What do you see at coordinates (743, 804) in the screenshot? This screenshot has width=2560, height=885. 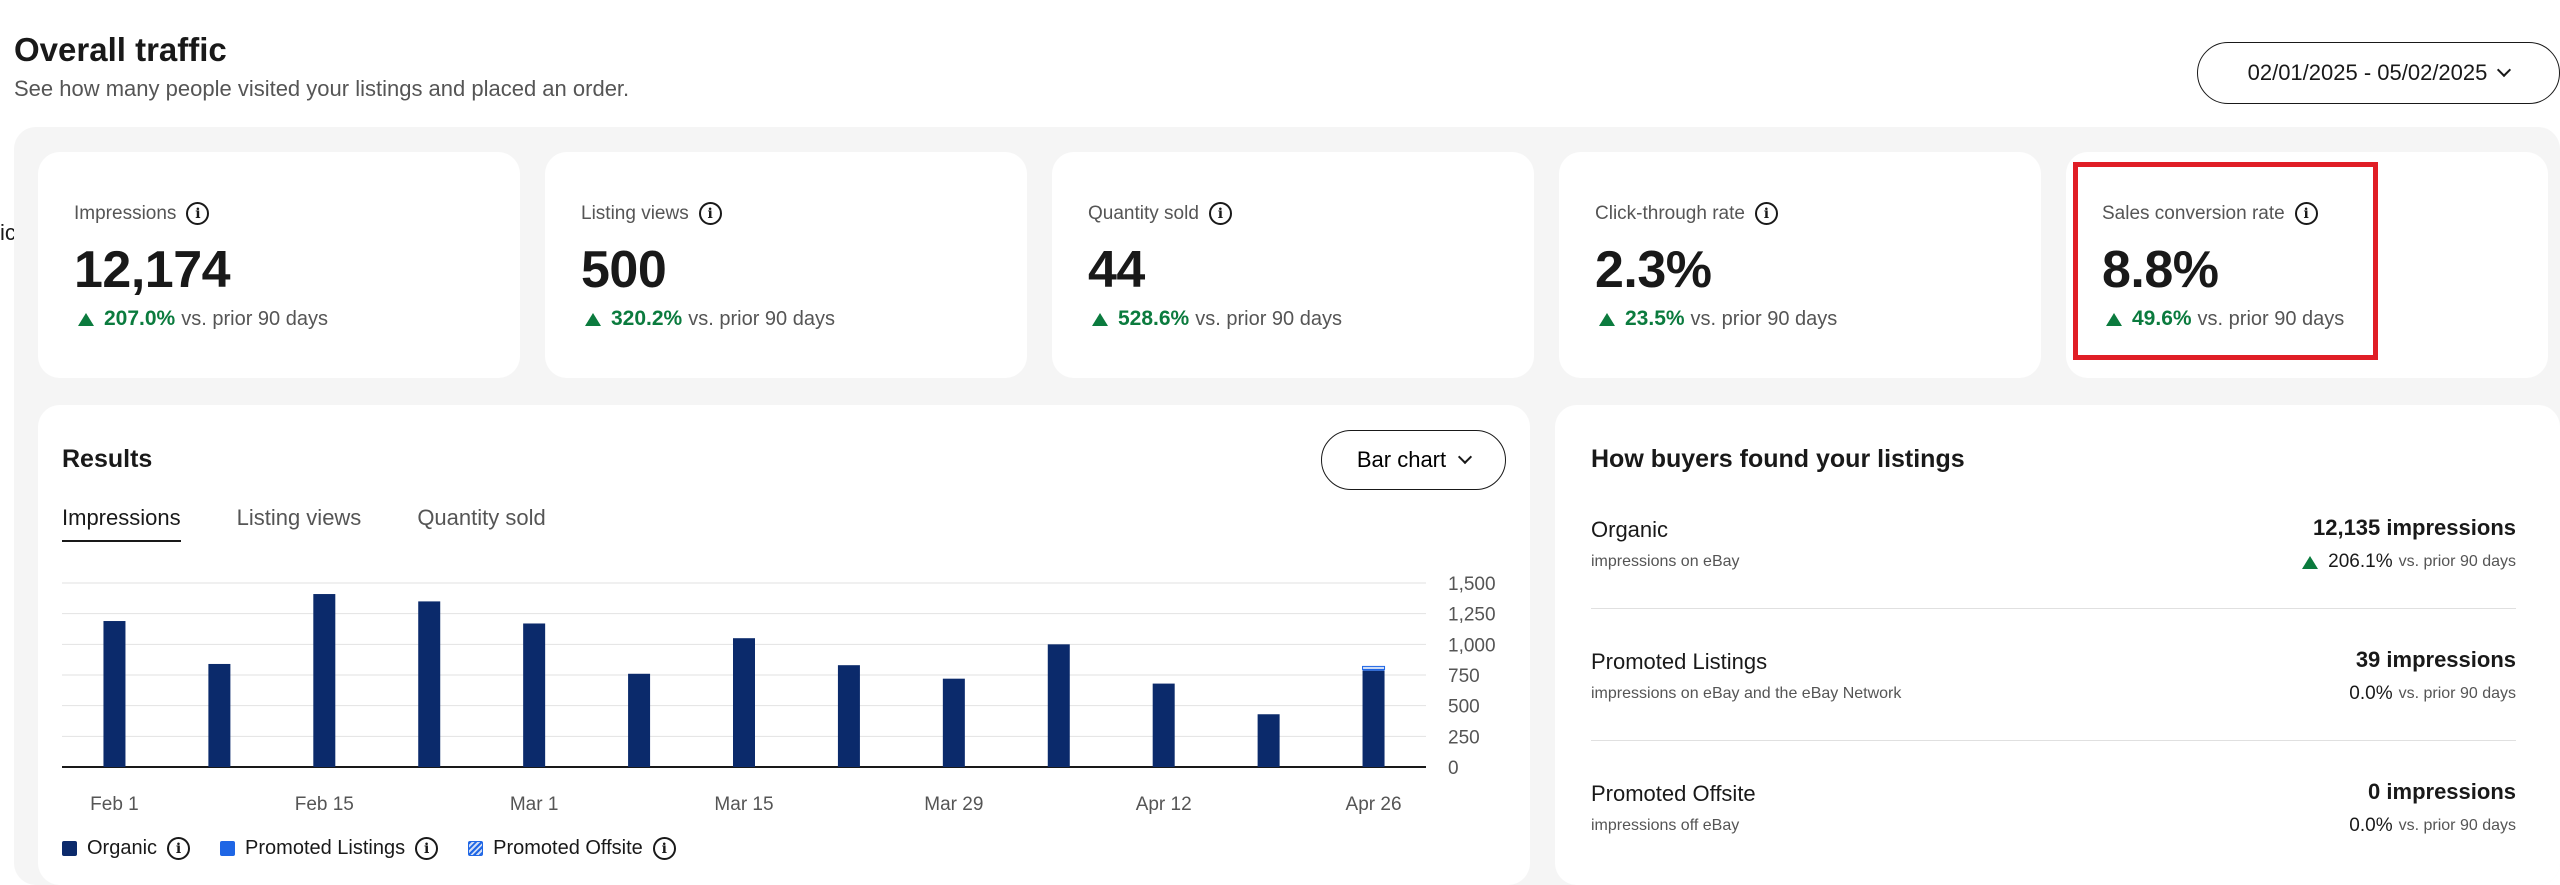 I see `x-tick-label: Mar 15` at bounding box center [743, 804].